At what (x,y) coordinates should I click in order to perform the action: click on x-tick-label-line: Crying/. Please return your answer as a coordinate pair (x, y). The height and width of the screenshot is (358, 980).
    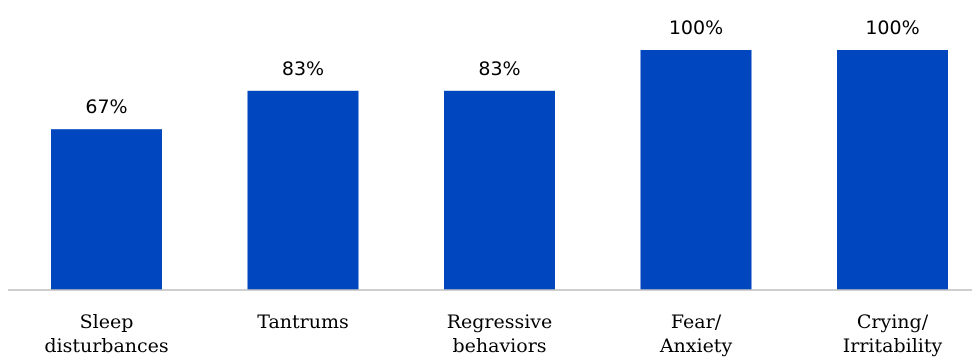
    Looking at the image, I should click on (893, 322).